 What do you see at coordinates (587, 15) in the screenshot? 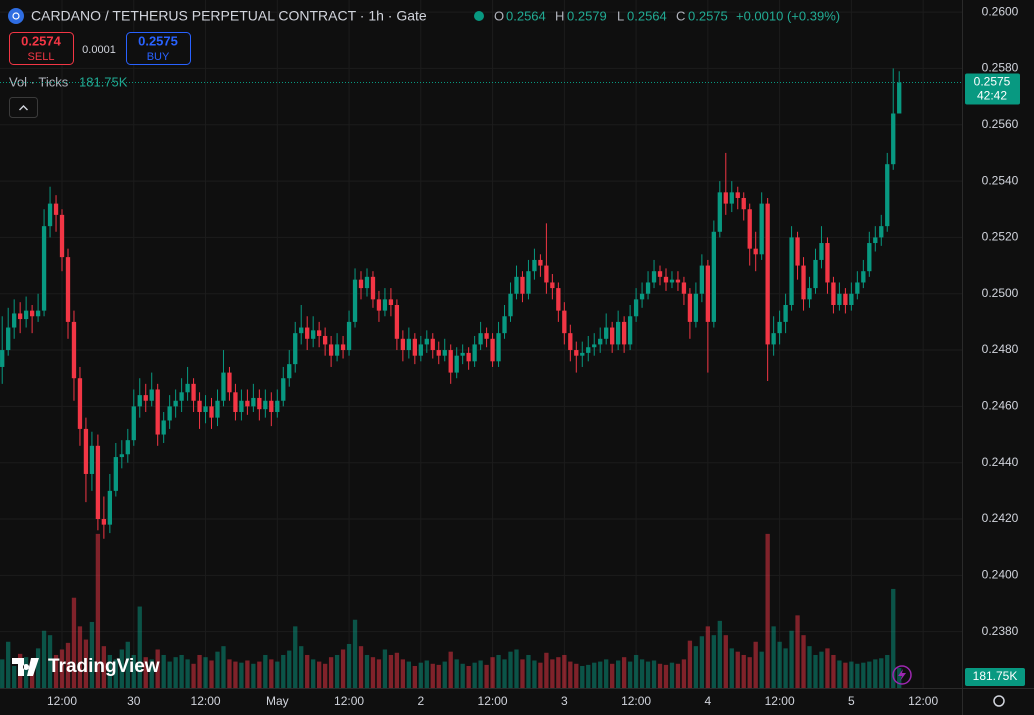
I see `ohlc-value: 0.2579` at bounding box center [587, 15].